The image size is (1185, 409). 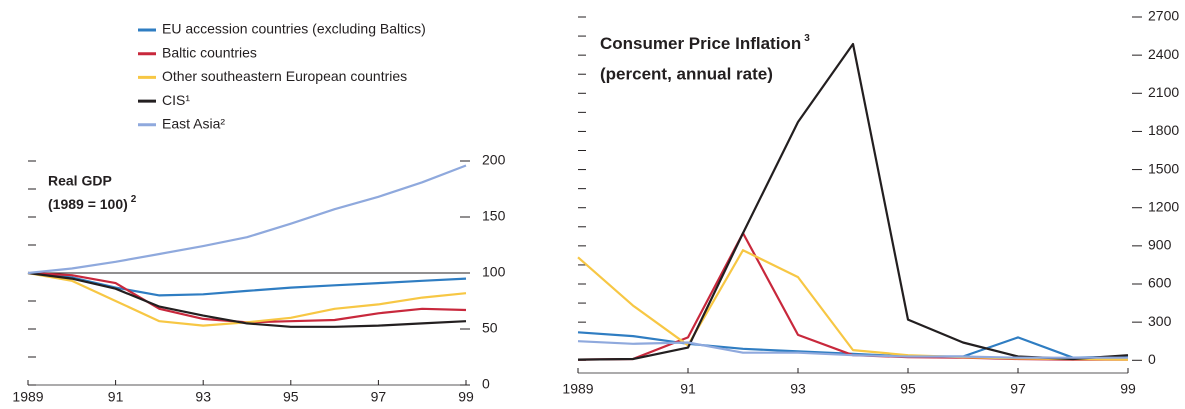 I want to click on legend-label: Baltic countries, so click(x=209, y=52).